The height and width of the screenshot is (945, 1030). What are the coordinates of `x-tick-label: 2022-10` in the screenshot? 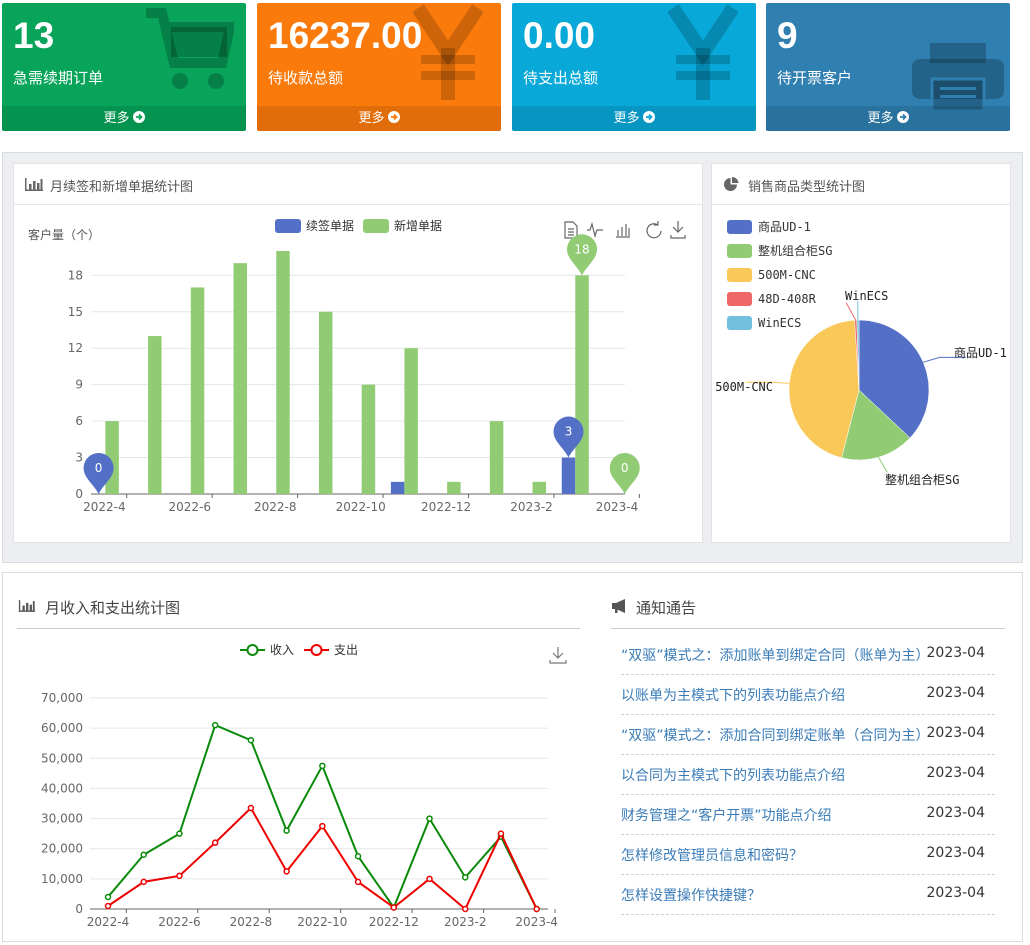 It's located at (322, 922).